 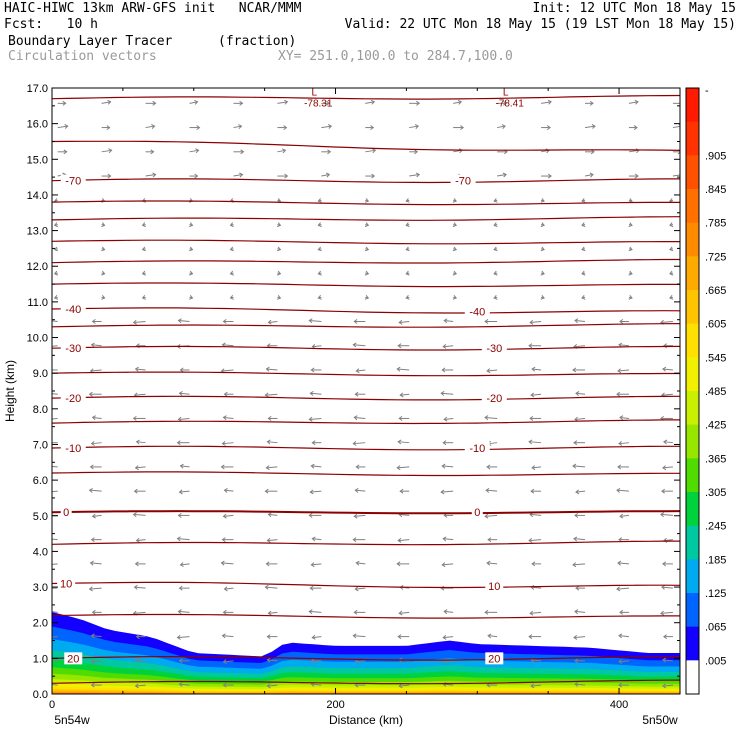 I want to click on isotherm-line, so click(x=366, y=448).